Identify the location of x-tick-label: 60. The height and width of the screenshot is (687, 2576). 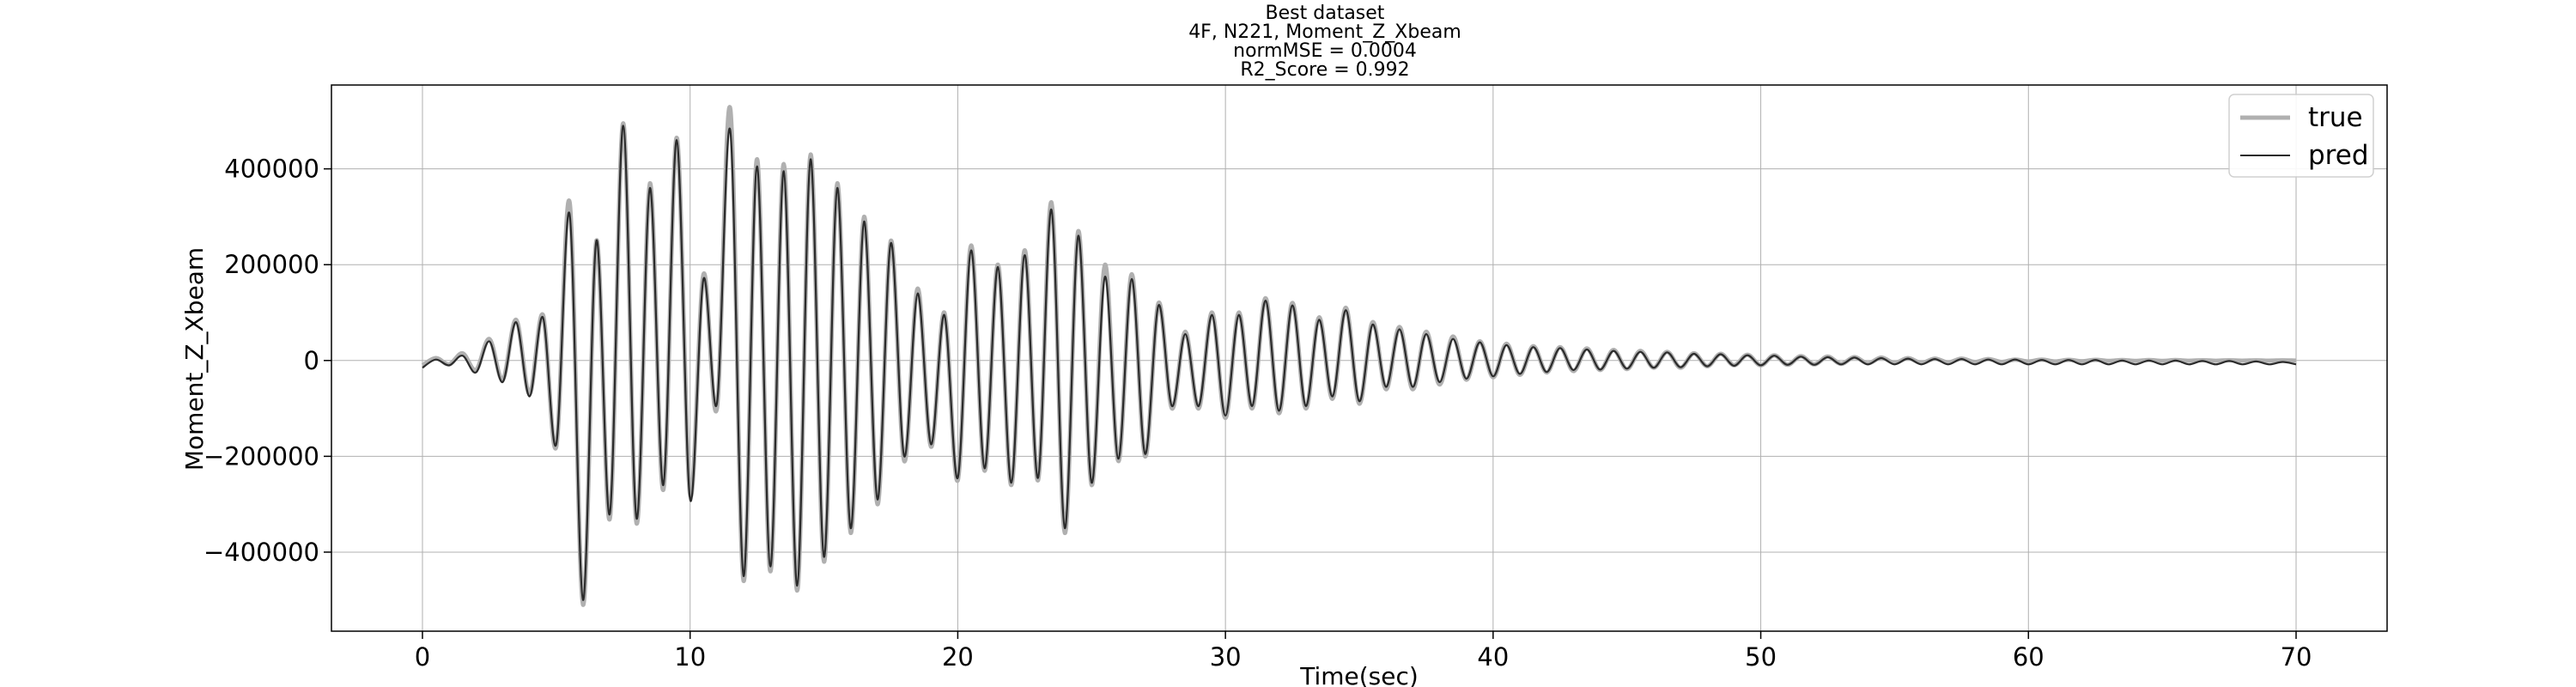
(2028, 657).